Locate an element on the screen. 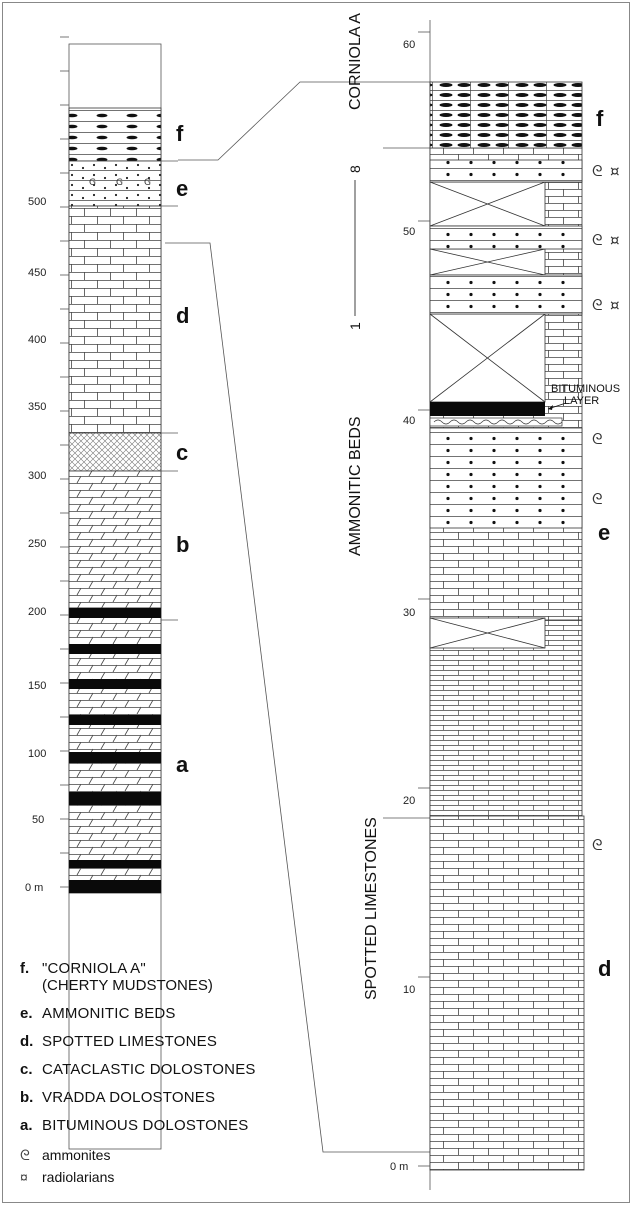 The image size is (634, 1207). unit-b-left is located at coordinates (115, 539).